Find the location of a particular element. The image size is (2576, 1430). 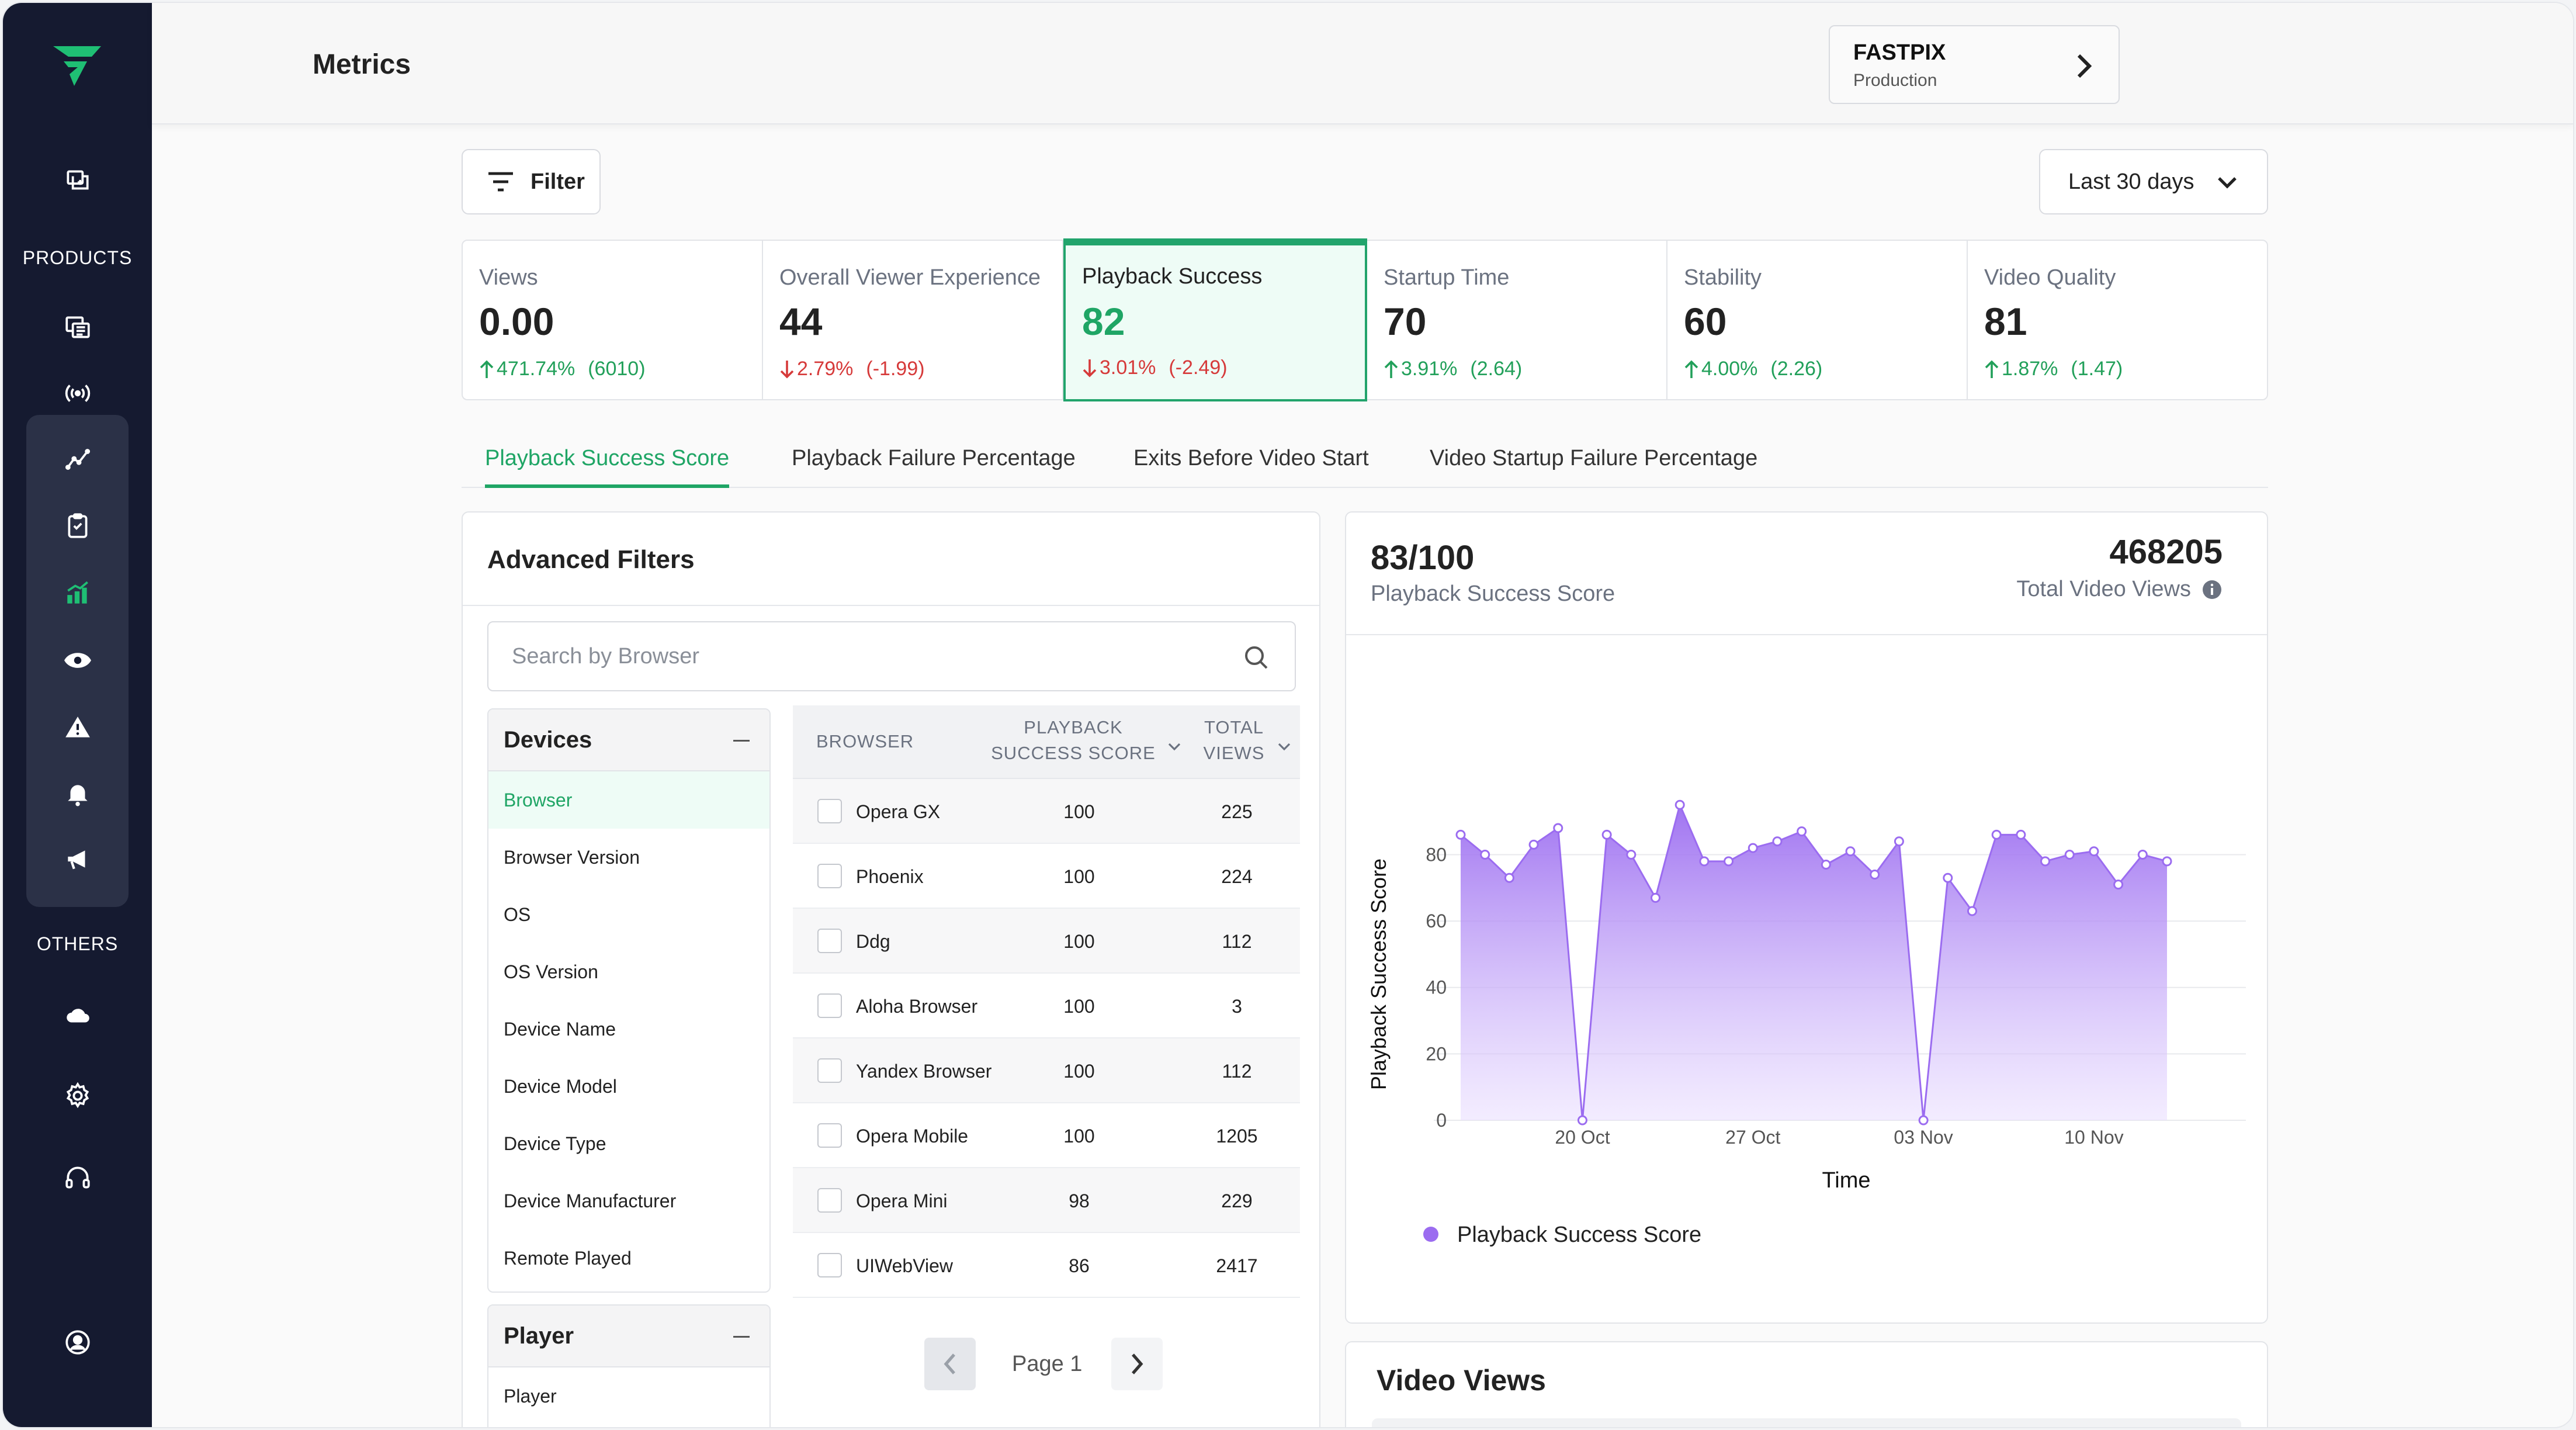

search-input is located at coordinates (862, 657).